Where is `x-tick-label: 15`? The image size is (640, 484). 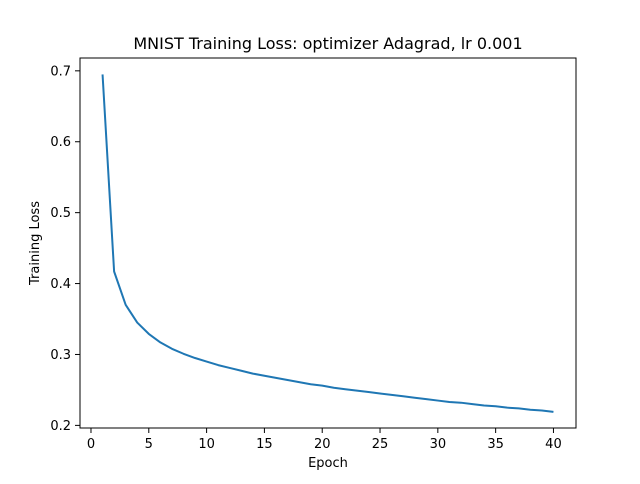 x-tick-label: 15 is located at coordinates (264, 444).